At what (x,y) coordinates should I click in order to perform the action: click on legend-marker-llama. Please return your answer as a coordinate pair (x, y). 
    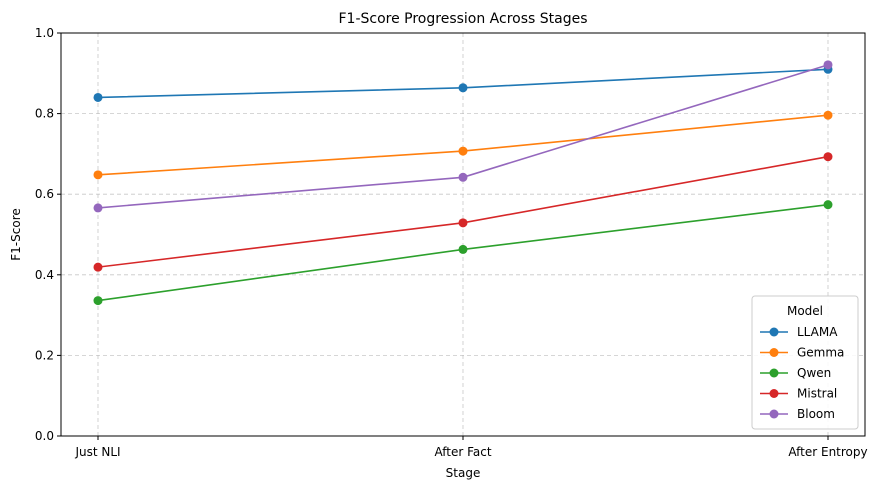
    Looking at the image, I should click on (774, 332).